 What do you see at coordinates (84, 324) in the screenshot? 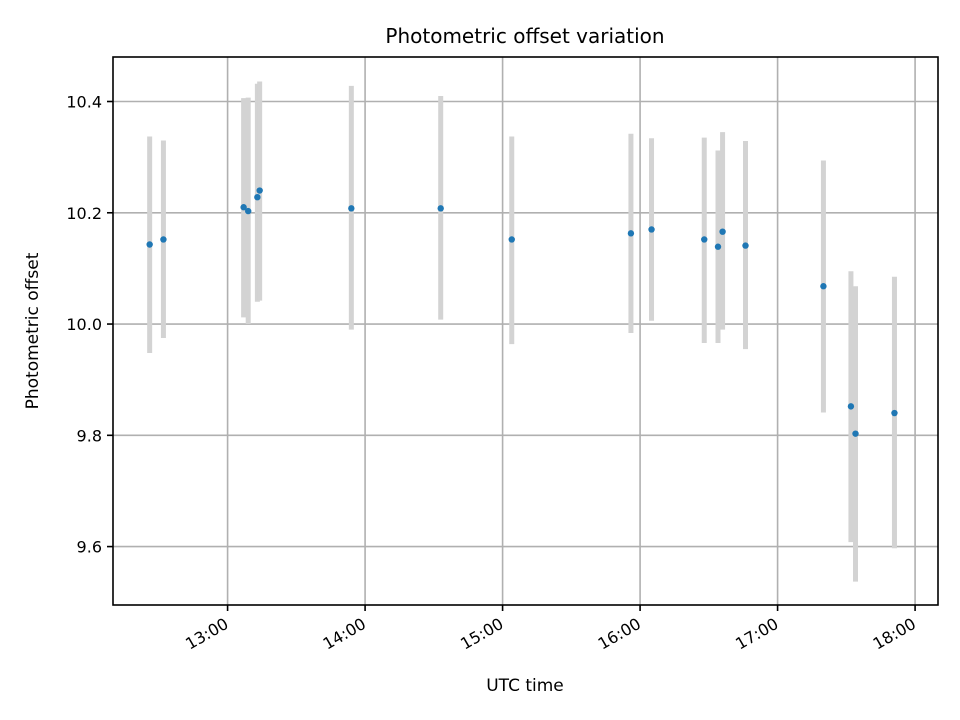
I see `y-tick-label: 10.0` at bounding box center [84, 324].